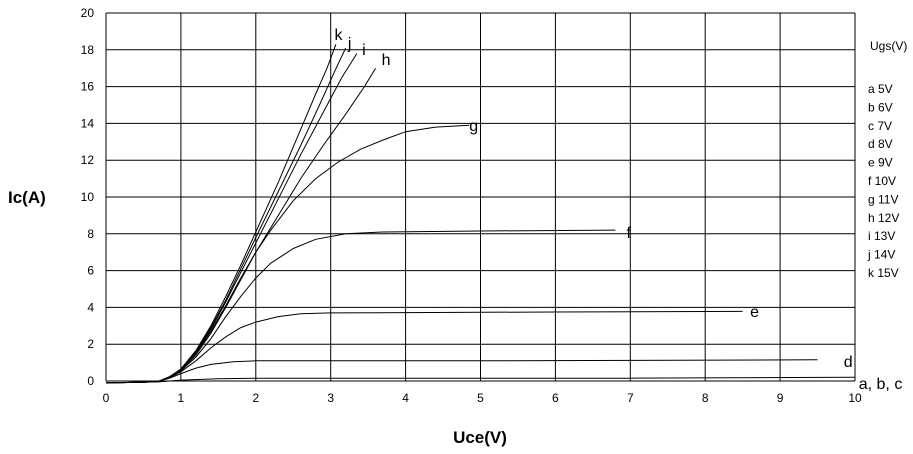 This screenshot has width=913, height=454. I want to click on curve-label-g: g, so click(473, 126).